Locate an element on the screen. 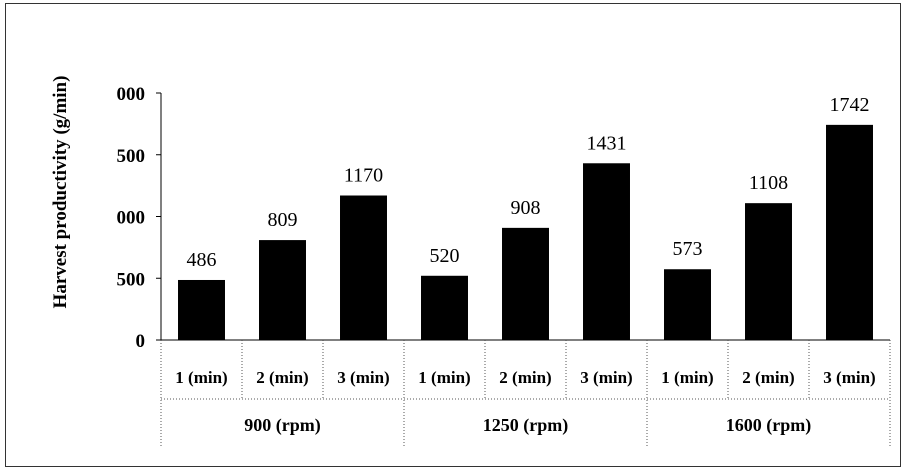 This screenshot has width=908, height=475. data-label: 809 is located at coordinates (283, 220).